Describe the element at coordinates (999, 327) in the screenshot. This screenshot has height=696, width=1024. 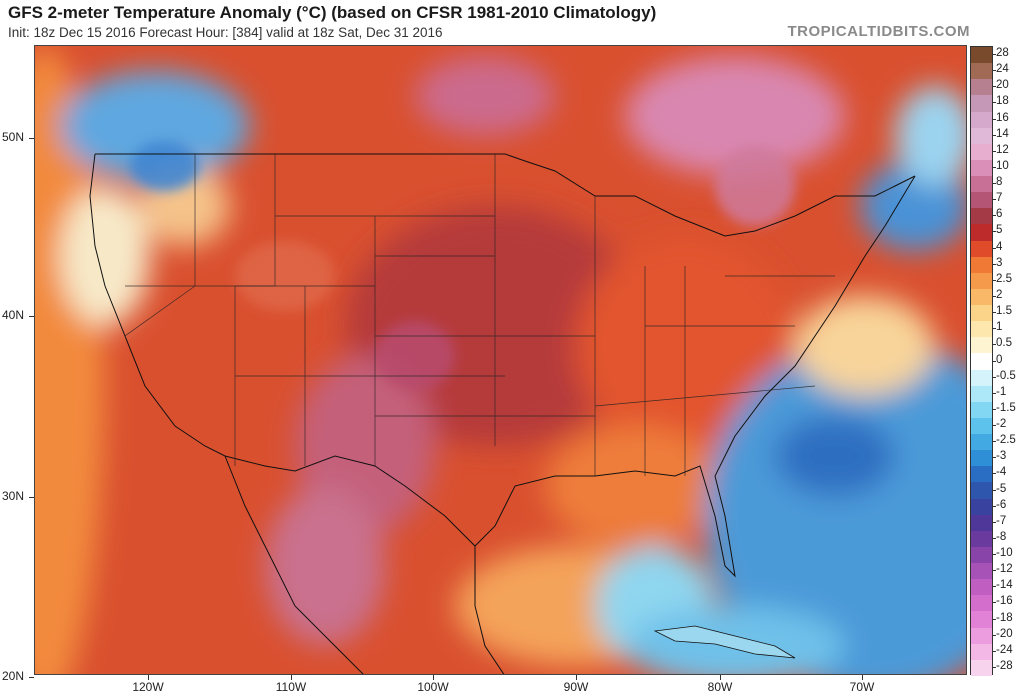
I see `colorbar-label: 1` at that location.